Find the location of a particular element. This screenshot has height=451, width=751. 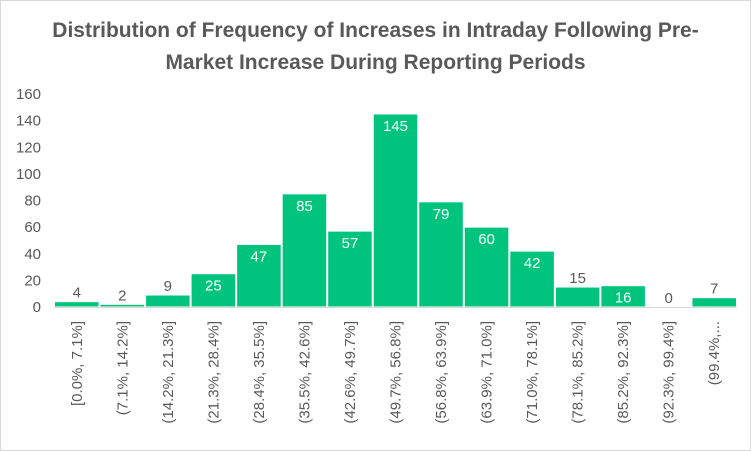

data-label: 25 is located at coordinates (213, 286).